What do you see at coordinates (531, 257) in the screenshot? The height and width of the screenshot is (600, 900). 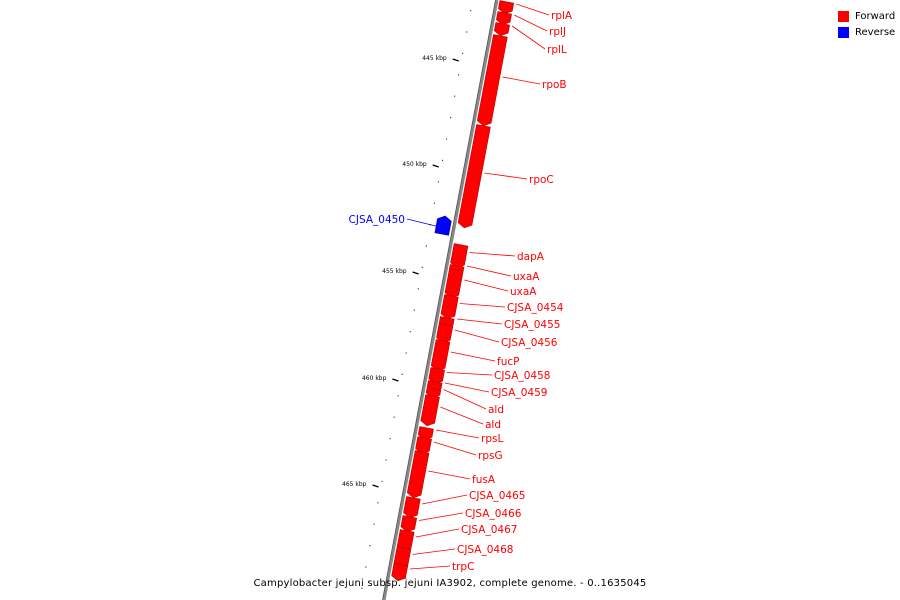 I see `gene-label: dapA` at bounding box center [531, 257].